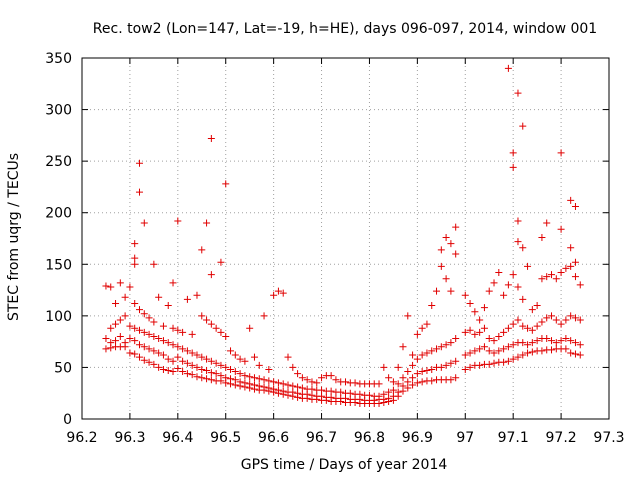 The width and height of the screenshot is (640, 480). Describe the element at coordinates (177, 438) in the screenshot. I see `x-tick-label: 96.4` at that location.